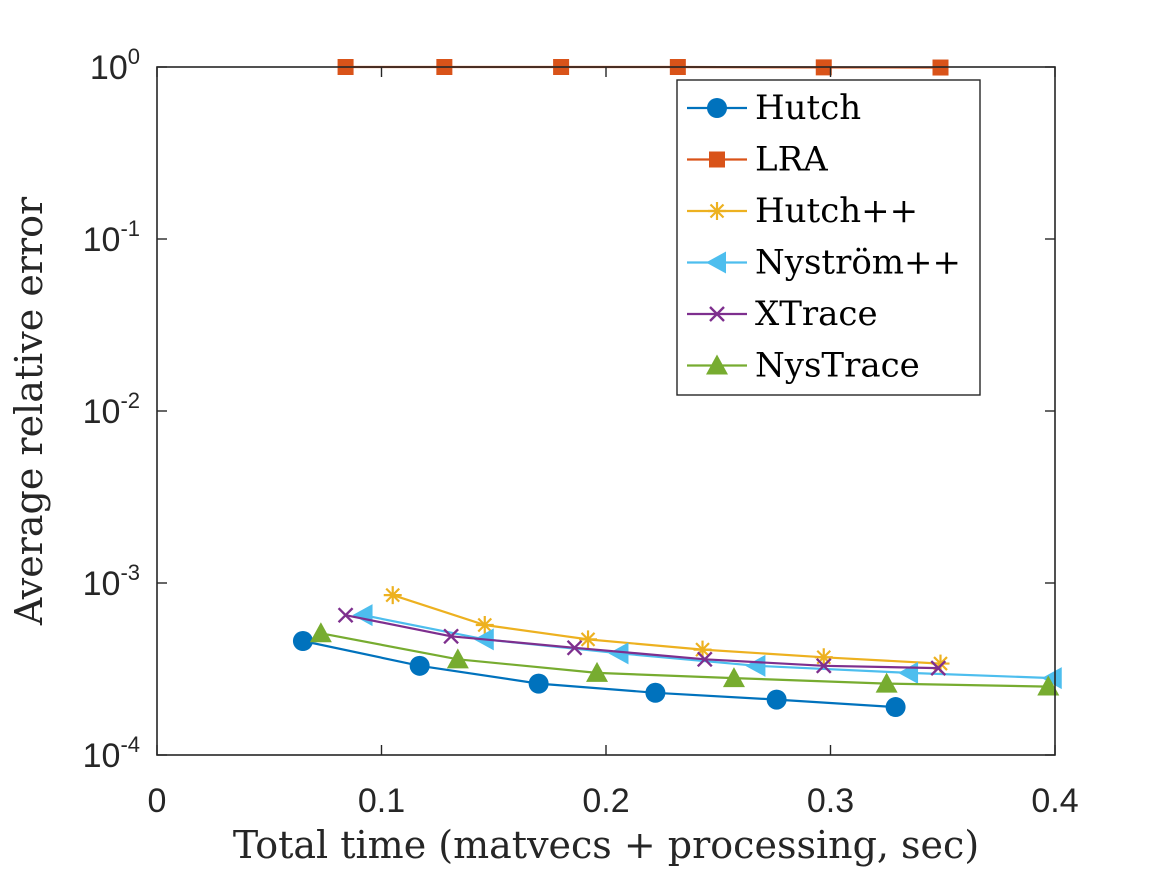 This screenshot has width=1167, height=875. Describe the element at coordinates (808, 108) in the screenshot. I see `legend-label: Hutch` at that location.